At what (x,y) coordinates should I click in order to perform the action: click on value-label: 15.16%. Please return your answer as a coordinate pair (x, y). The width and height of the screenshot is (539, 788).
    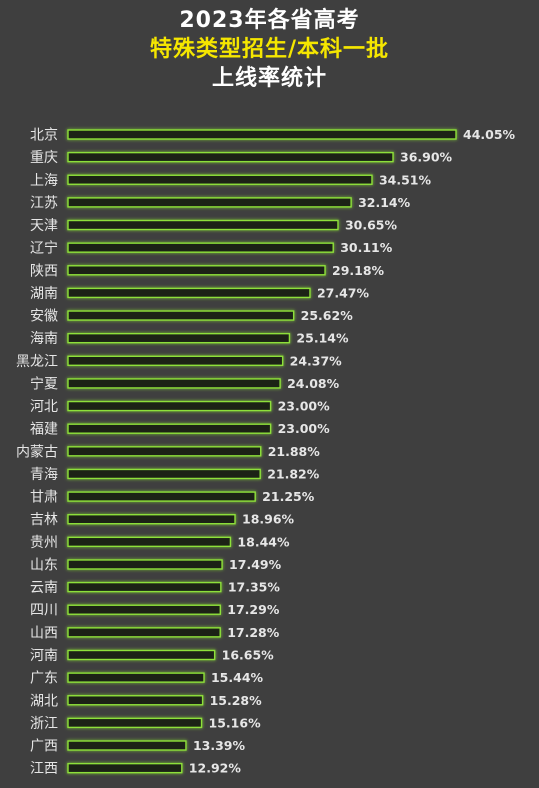
    Looking at the image, I should click on (235, 722).